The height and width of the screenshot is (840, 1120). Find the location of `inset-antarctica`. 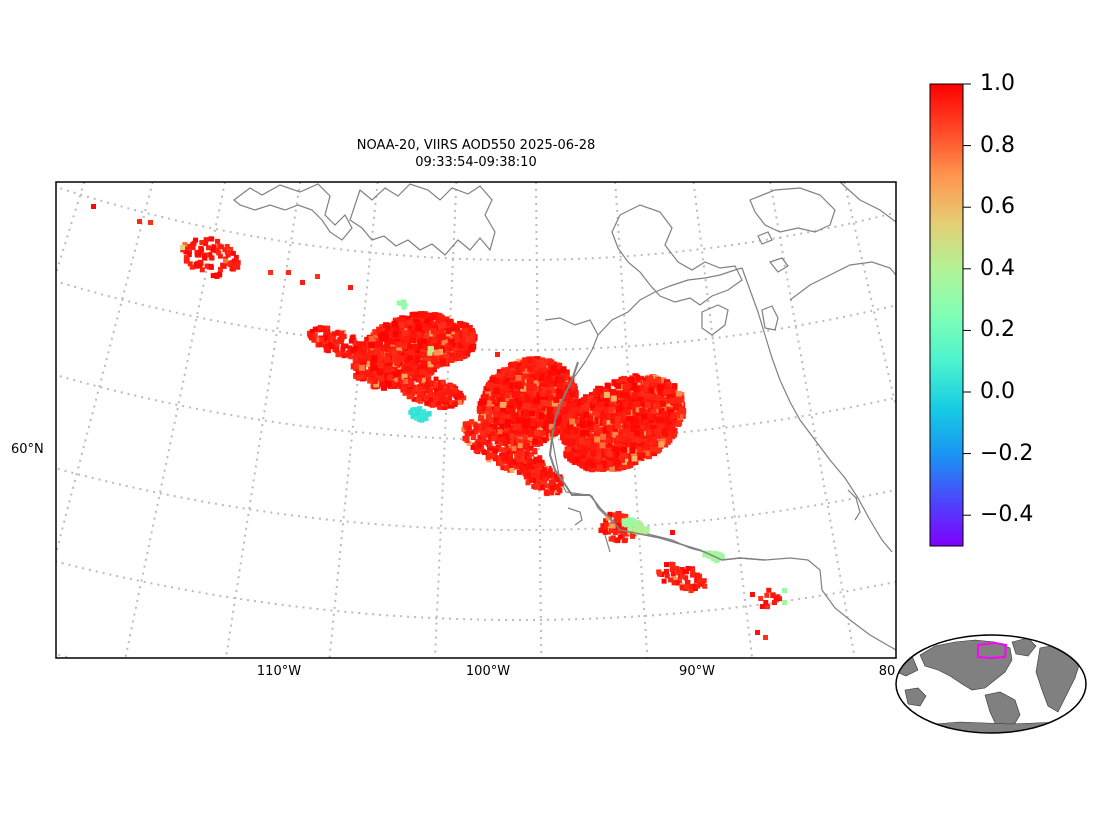

inset-antarctica is located at coordinates (992, 727).